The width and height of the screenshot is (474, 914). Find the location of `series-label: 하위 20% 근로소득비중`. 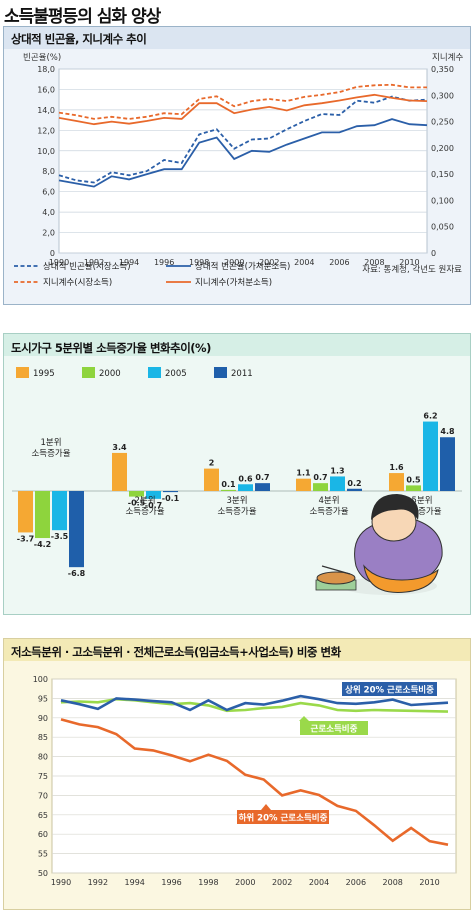

series-label: 하위 20% 근로소득비중 is located at coordinates (283, 818).